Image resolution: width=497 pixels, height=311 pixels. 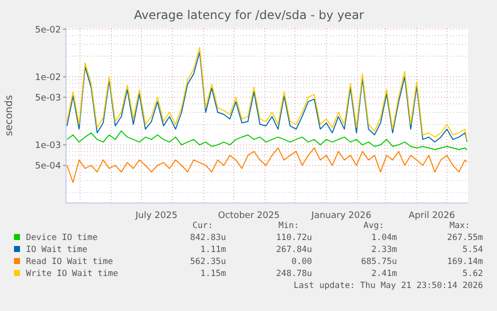 I want to click on legend-label: Device IO time, so click(x=62, y=238).